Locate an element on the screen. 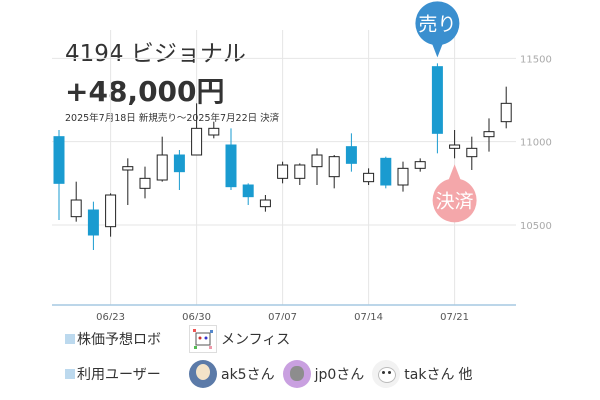 This screenshot has width=600, height=400. x-tick-label: 06/23 is located at coordinates (110, 316).